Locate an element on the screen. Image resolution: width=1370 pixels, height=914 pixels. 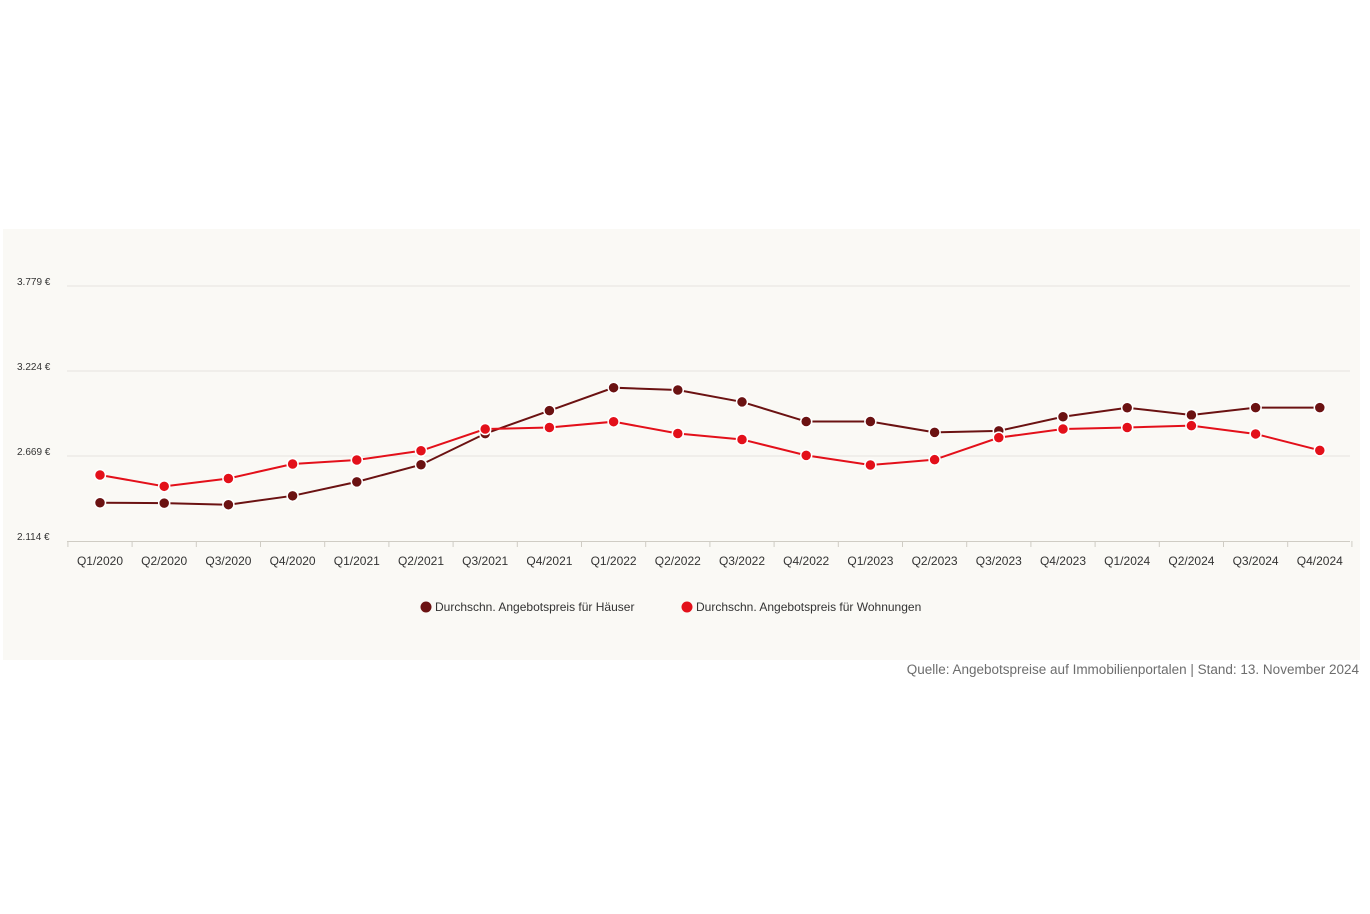
legend-label: Durchschn. Angebotspreis für Wohnungen is located at coordinates (808, 607).